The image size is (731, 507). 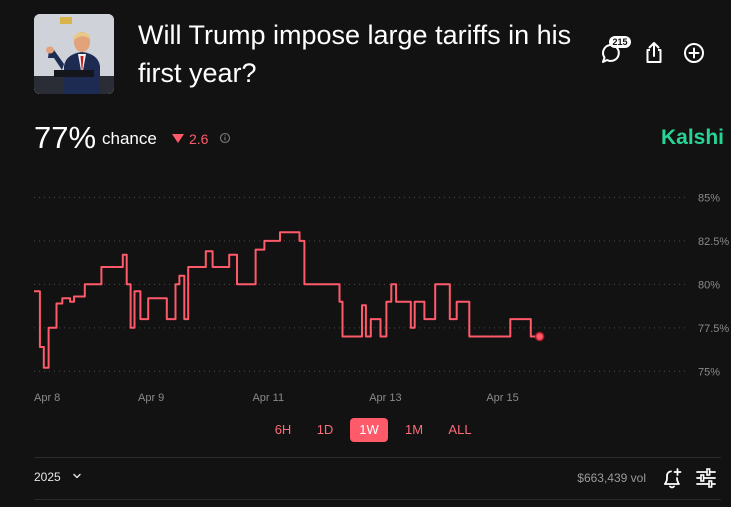 What do you see at coordinates (414, 429) in the screenshot?
I see `tab-1m: 1M` at bounding box center [414, 429].